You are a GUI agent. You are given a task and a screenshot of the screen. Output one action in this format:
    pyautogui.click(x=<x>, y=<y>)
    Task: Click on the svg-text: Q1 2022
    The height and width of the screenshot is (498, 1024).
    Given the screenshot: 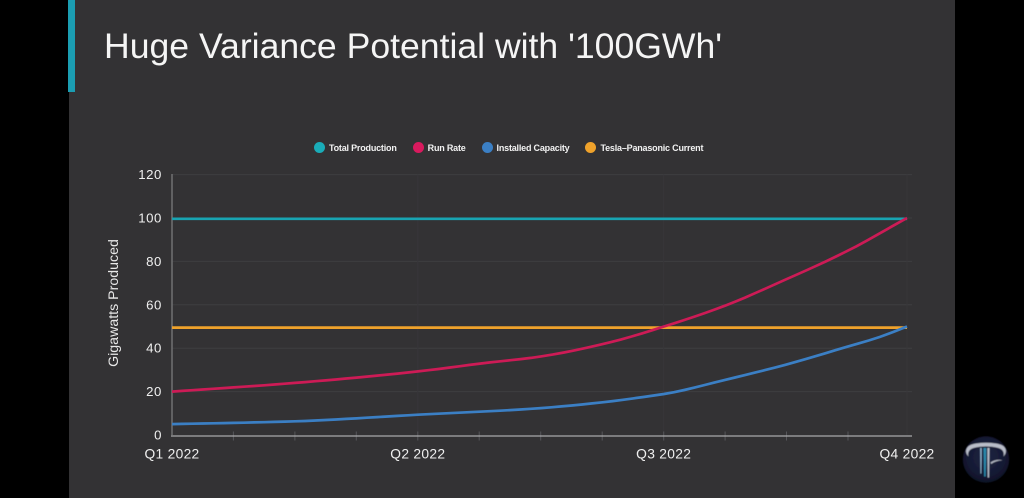 What is the action you would take?
    pyautogui.click(x=171, y=454)
    